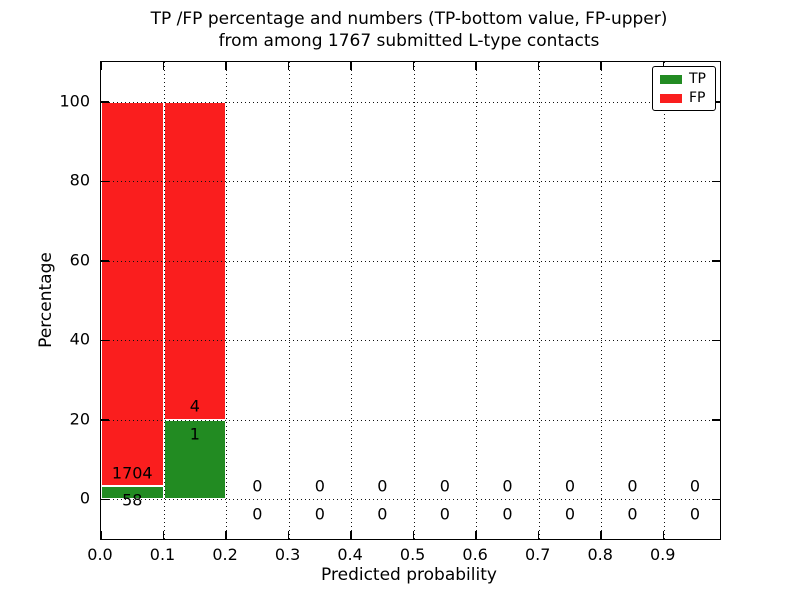  What do you see at coordinates (684, 88) in the screenshot?
I see `legend: TP FP` at bounding box center [684, 88].